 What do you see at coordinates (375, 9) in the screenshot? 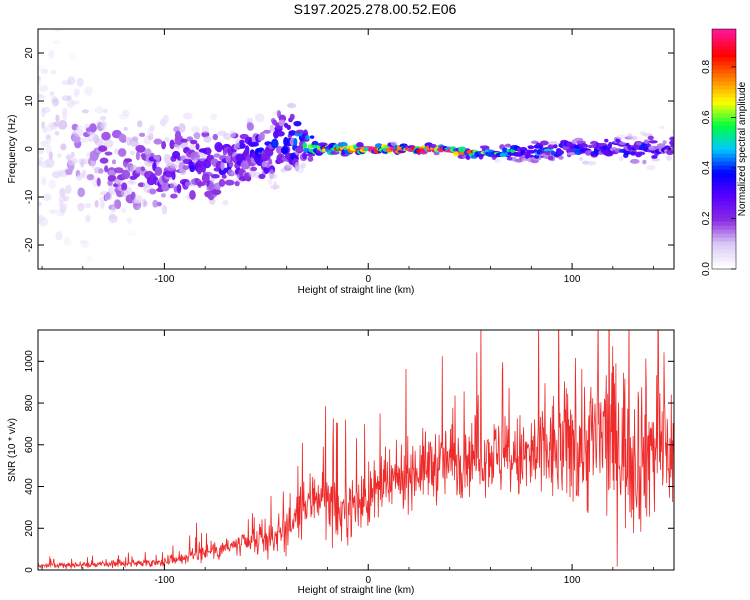
I see `figure-title: S197.2025.278.00.52.E06` at bounding box center [375, 9].